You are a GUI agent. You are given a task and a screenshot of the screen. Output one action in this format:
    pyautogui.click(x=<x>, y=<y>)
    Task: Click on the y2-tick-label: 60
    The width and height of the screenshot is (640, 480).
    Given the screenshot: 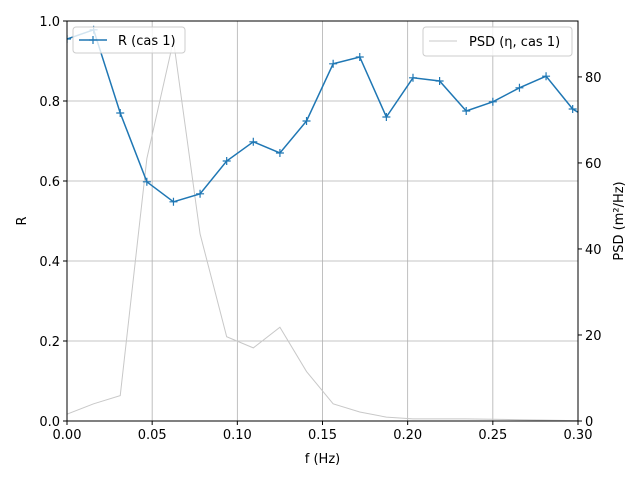 What is the action you would take?
    pyautogui.click(x=593, y=164)
    